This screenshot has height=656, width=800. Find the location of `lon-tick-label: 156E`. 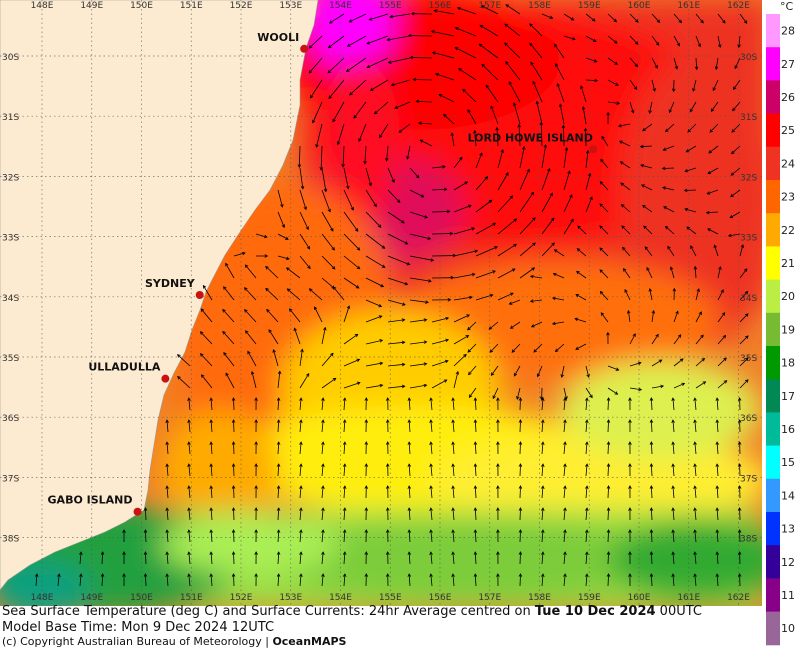

lon-tick-label: 156E is located at coordinates (440, 6).